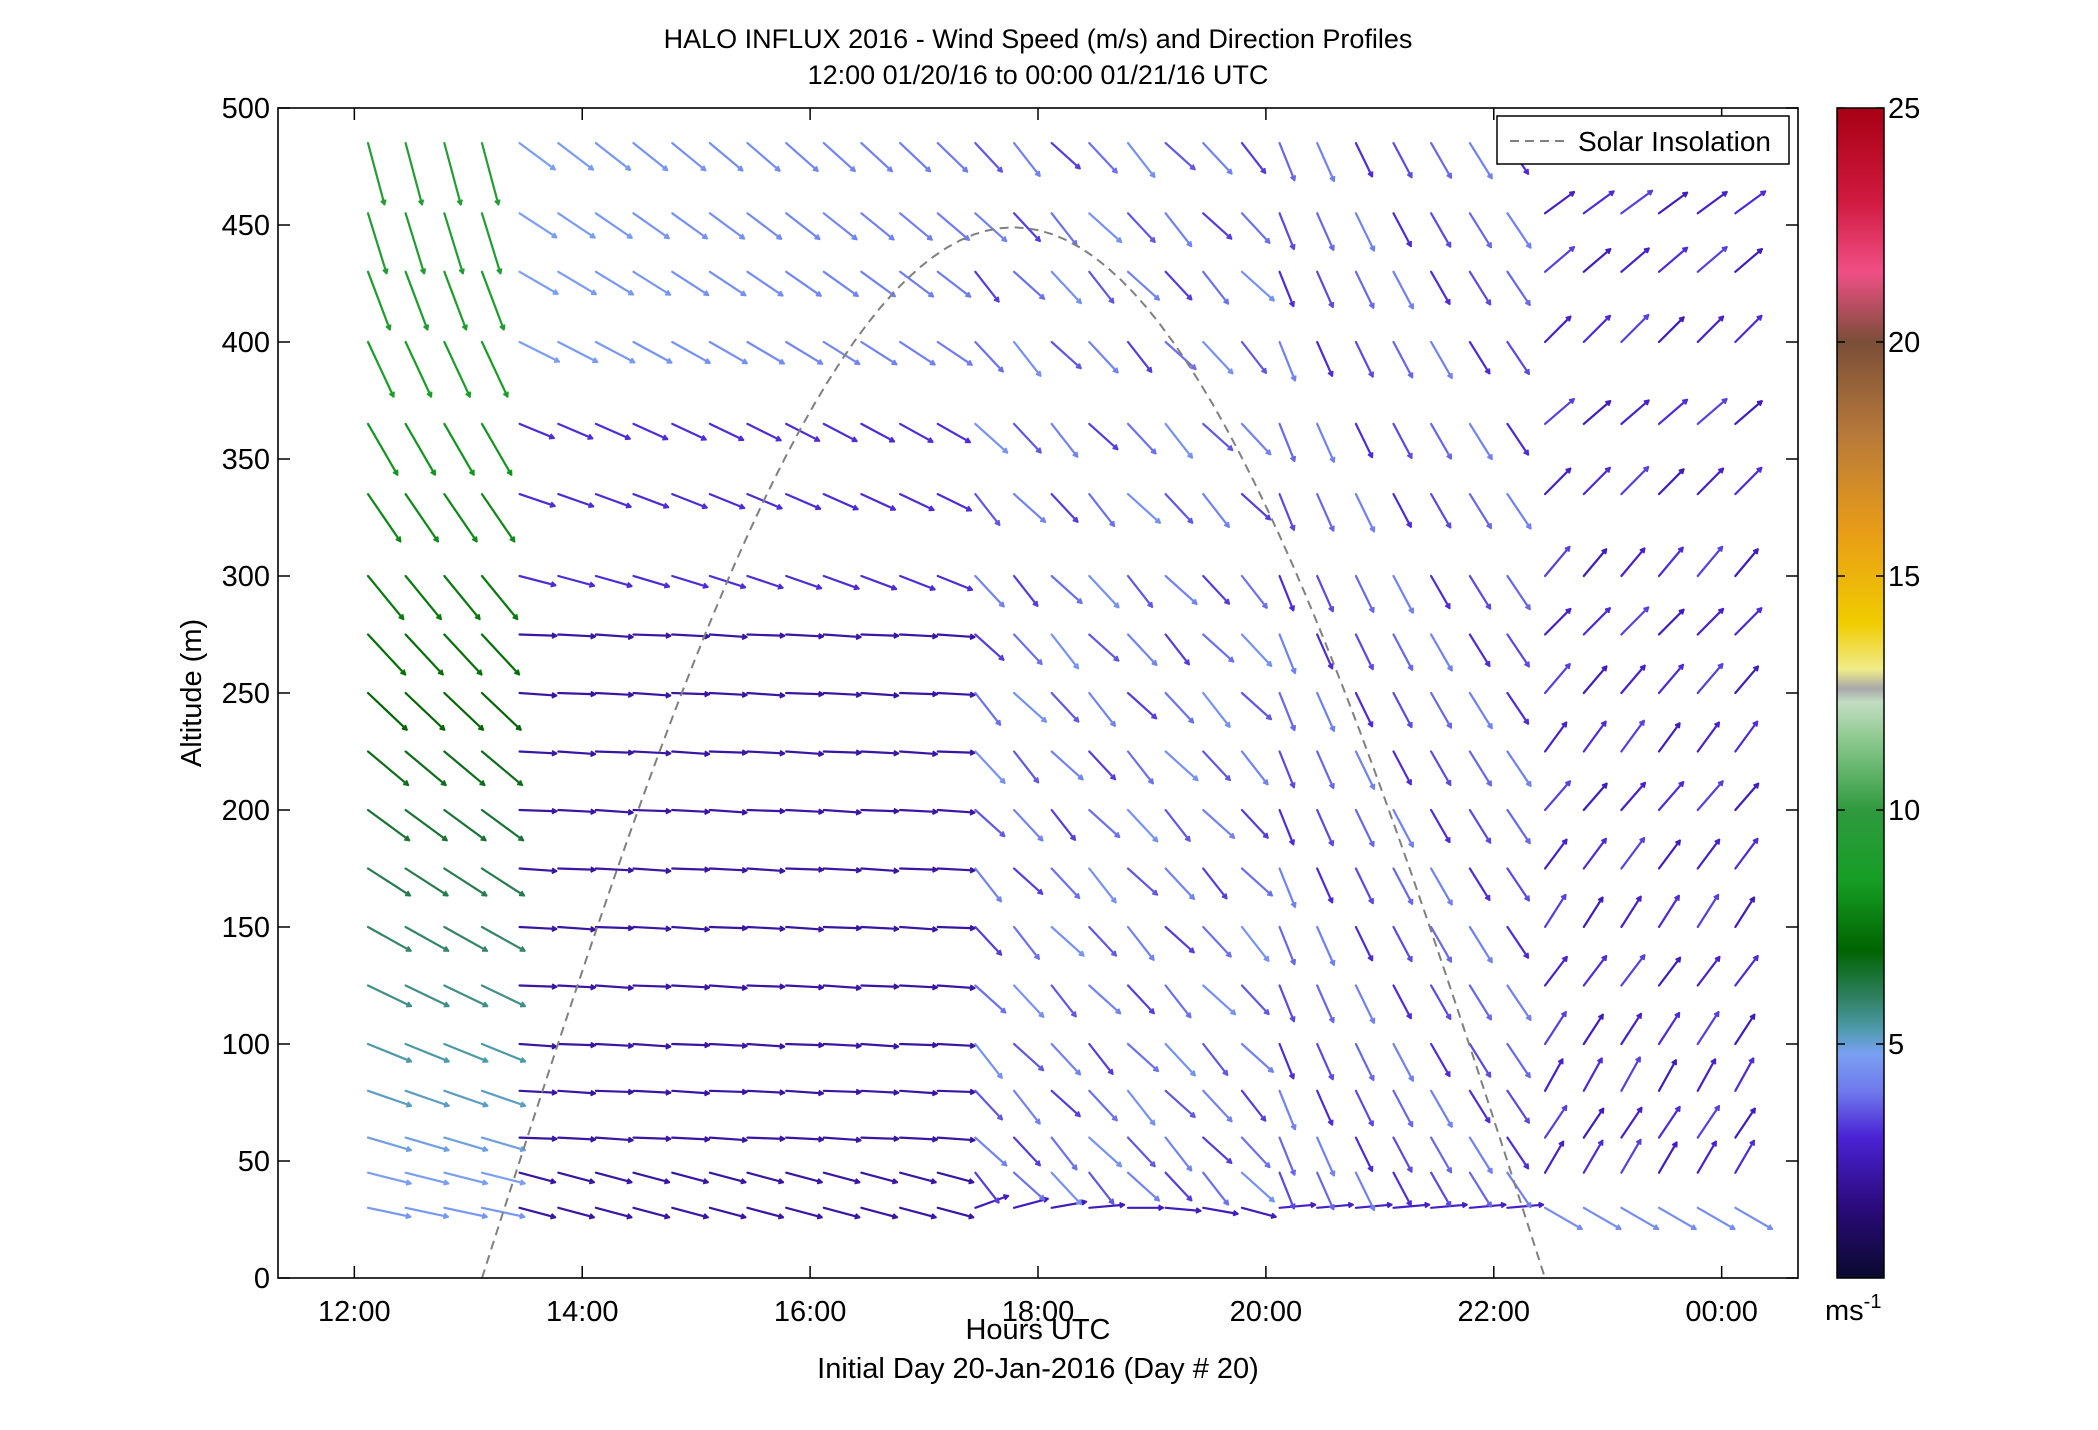 The image size is (2098, 1430). What do you see at coordinates (246, 460) in the screenshot?
I see `y-tick-label: 350` at bounding box center [246, 460].